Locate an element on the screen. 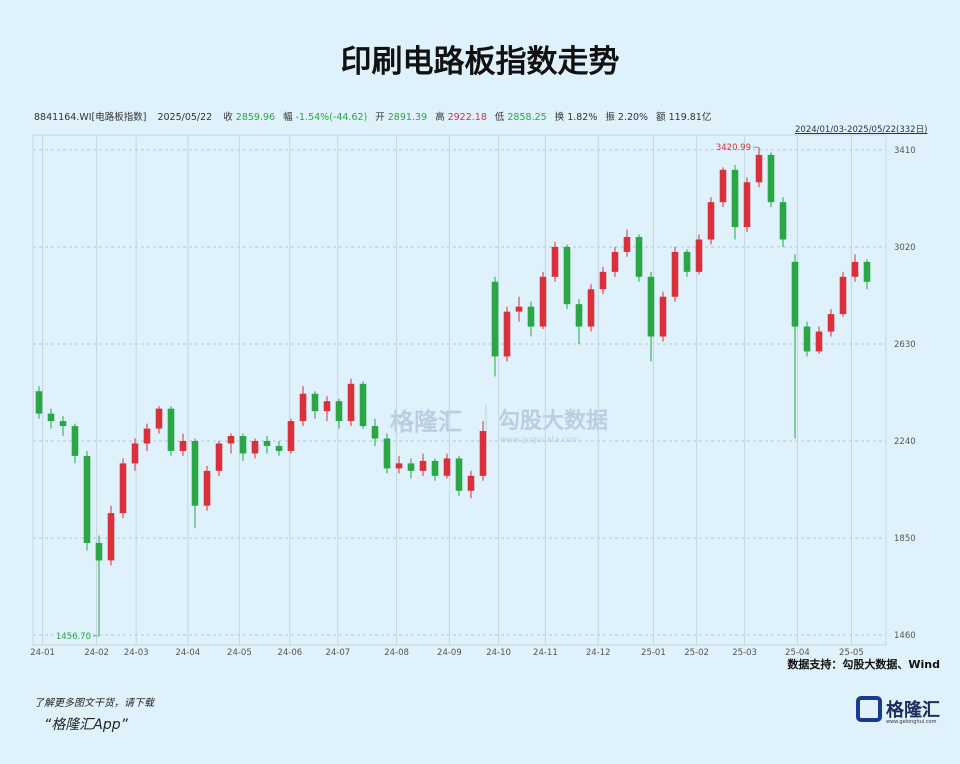  y-tick-label: 2630 is located at coordinates (905, 345).